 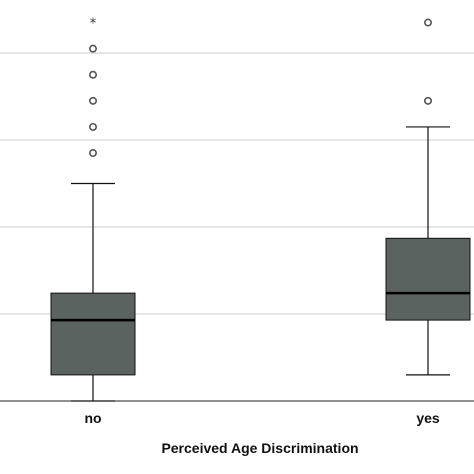 I want to click on box-group-no: *, so click(x=93, y=209).